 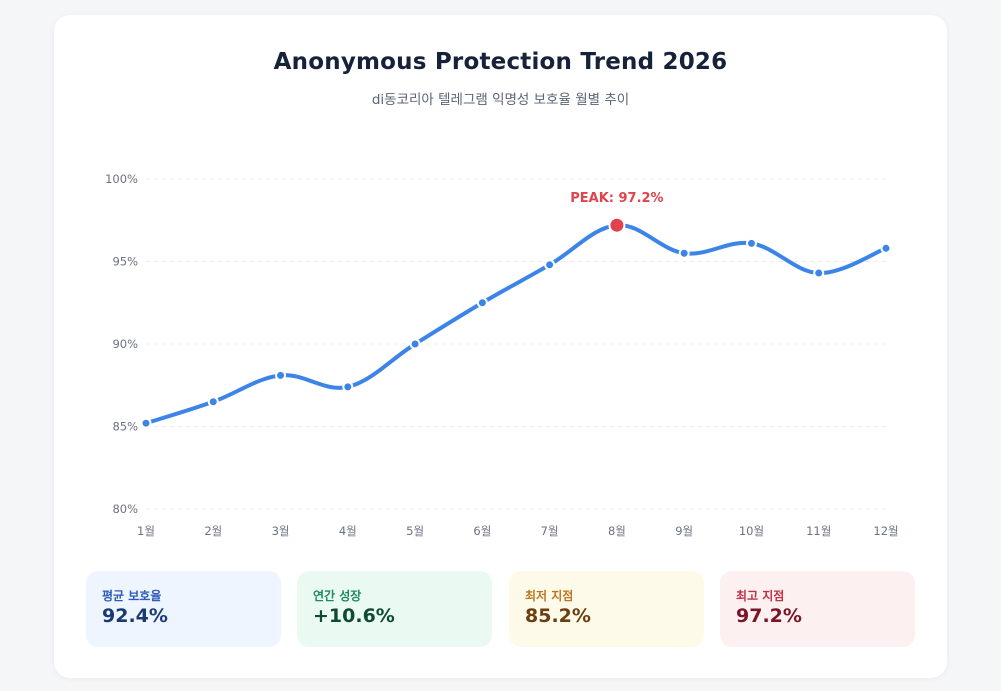 I want to click on x-tick-label: 7월, so click(x=550, y=531).